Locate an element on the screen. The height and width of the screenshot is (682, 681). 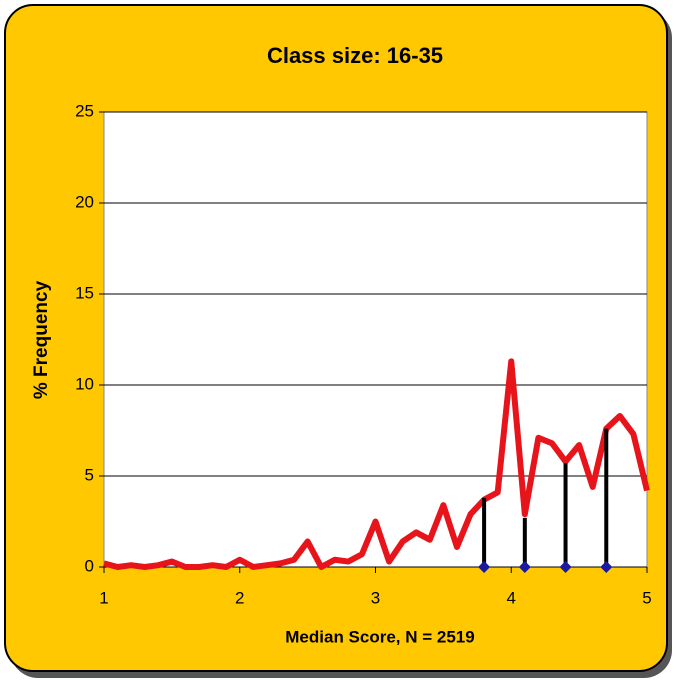
x-tick-label: 2 is located at coordinates (239, 597).